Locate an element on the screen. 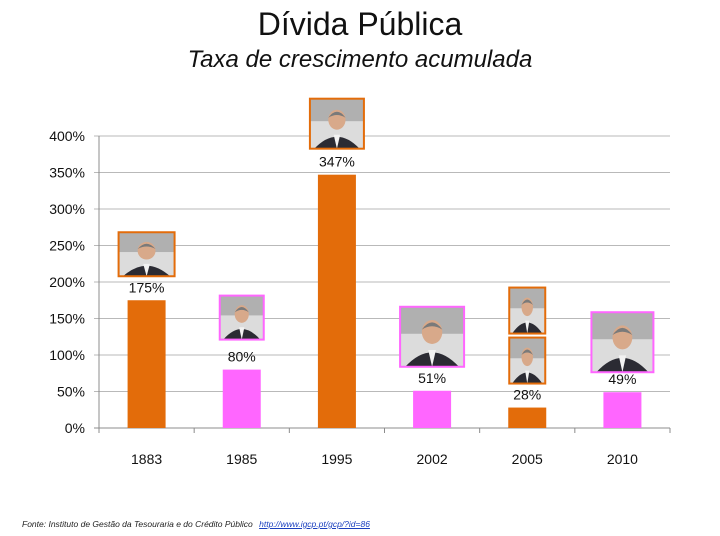  y-tick-label: 50% is located at coordinates (71, 392).